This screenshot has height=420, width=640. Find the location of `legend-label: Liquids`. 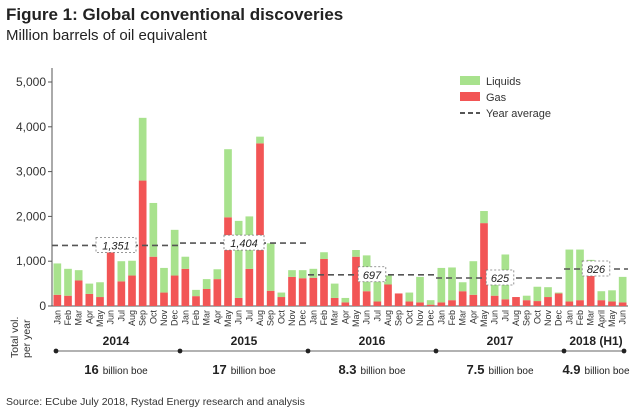

legend-label: Liquids is located at coordinates (503, 82).